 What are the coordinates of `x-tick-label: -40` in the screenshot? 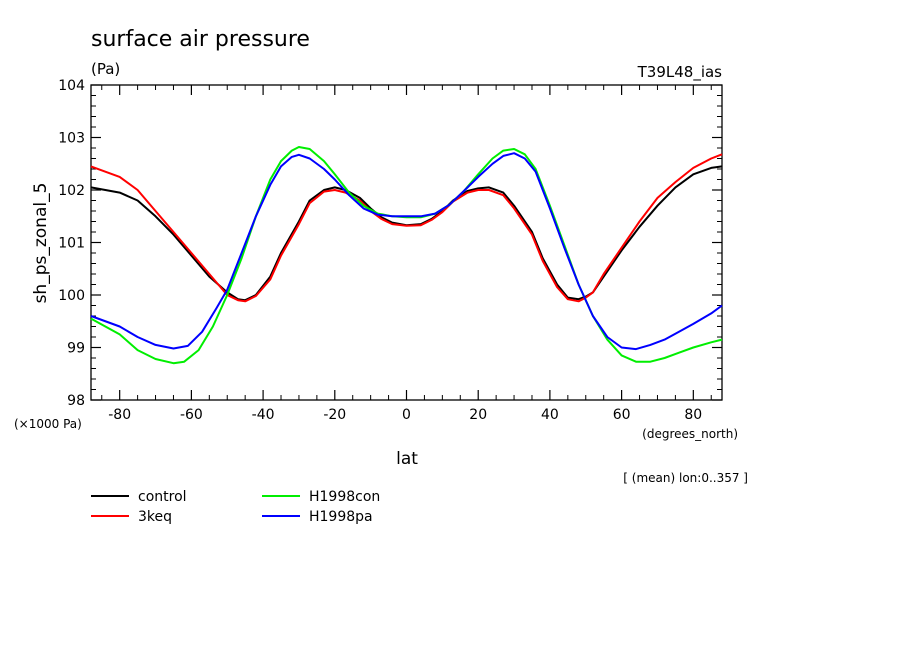 It's located at (263, 415).